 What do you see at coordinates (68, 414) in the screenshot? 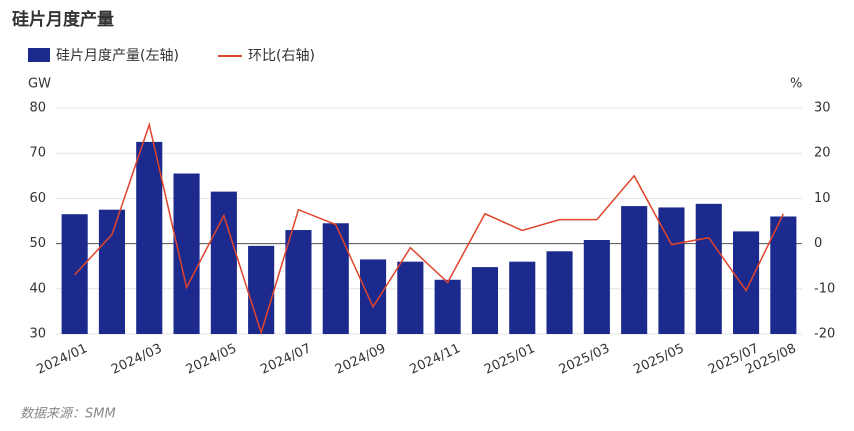
I see `source: 数据来源：SMM` at bounding box center [68, 414].